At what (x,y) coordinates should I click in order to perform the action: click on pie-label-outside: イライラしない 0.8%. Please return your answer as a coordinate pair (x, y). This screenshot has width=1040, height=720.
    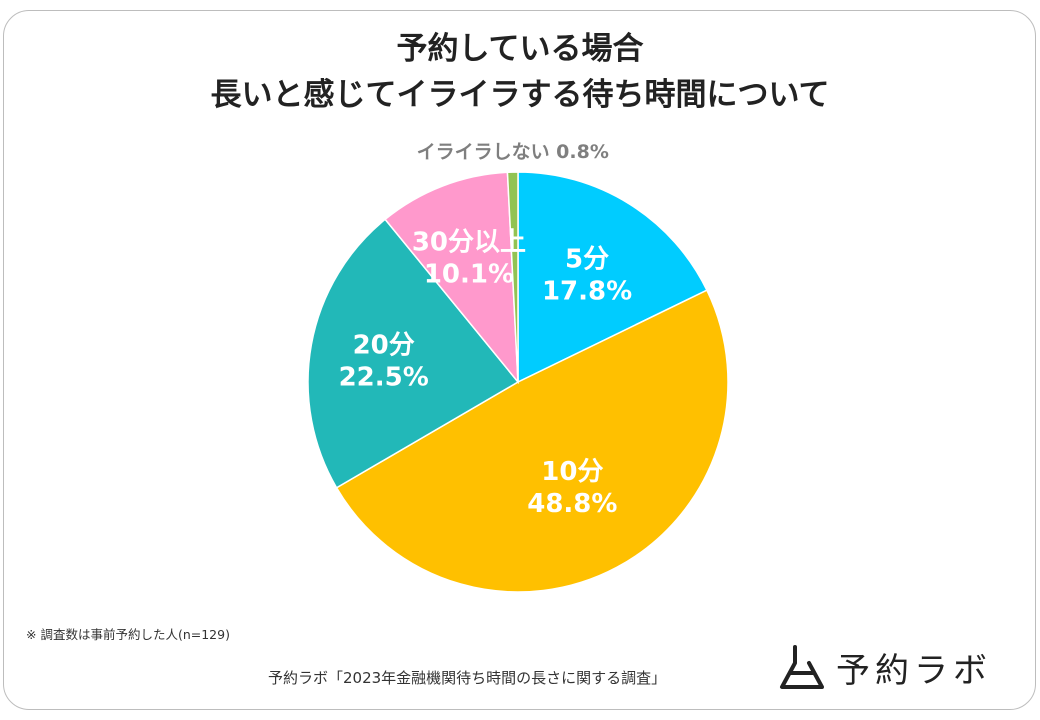
    Looking at the image, I should click on (513, 152).